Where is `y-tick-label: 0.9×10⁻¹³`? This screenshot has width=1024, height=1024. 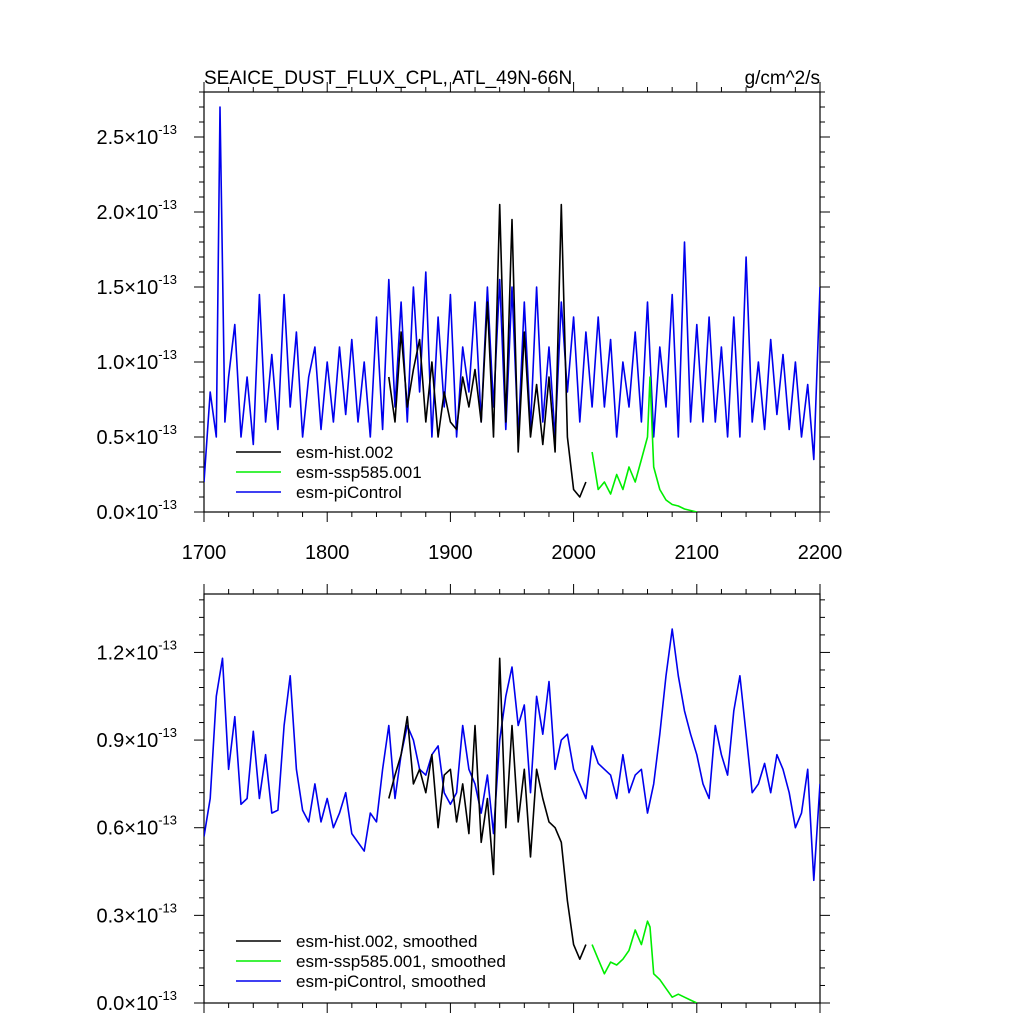
y-tick-label: 0.9×10⁻¹³ is located at coordinates (136, 738).